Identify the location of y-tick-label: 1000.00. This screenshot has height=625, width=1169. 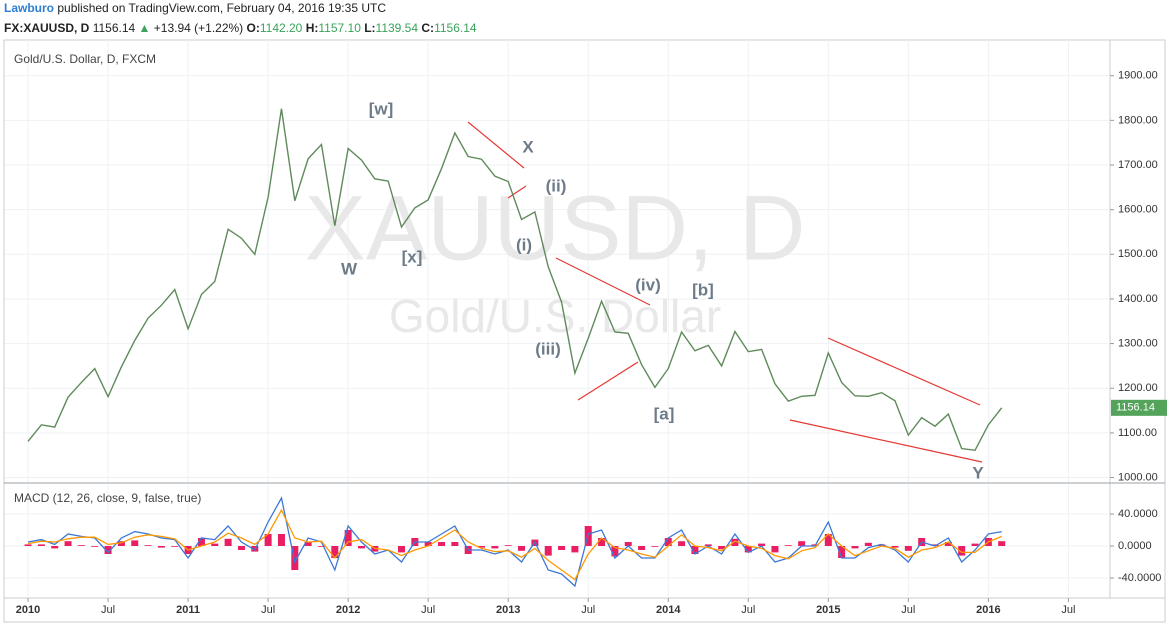
(1138, 477).